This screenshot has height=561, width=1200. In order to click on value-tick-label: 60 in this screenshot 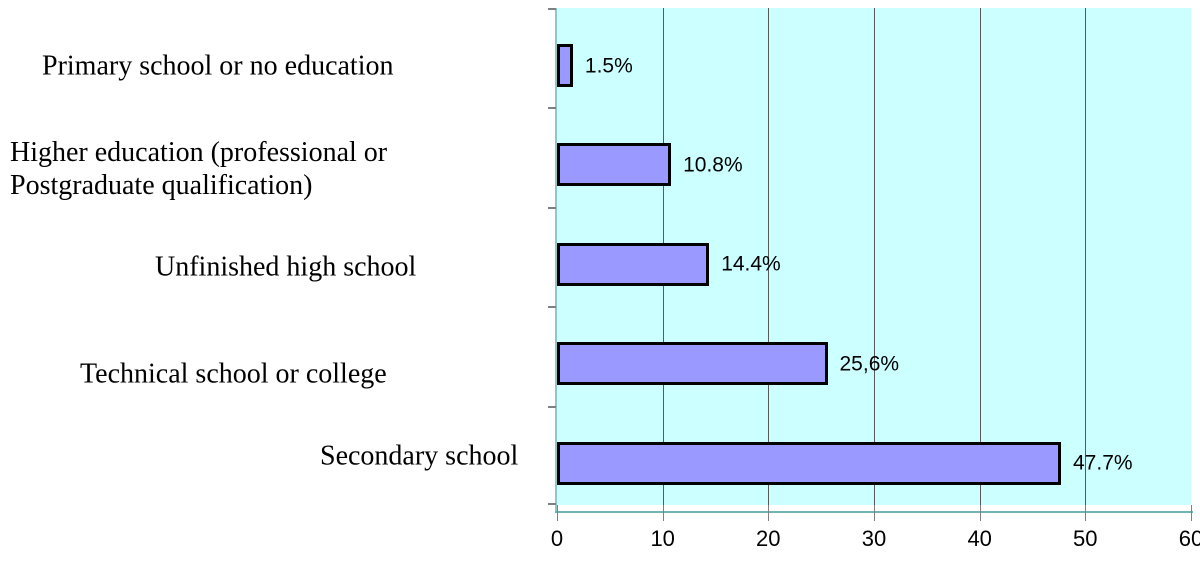, I will do `click(1189, 538)`.